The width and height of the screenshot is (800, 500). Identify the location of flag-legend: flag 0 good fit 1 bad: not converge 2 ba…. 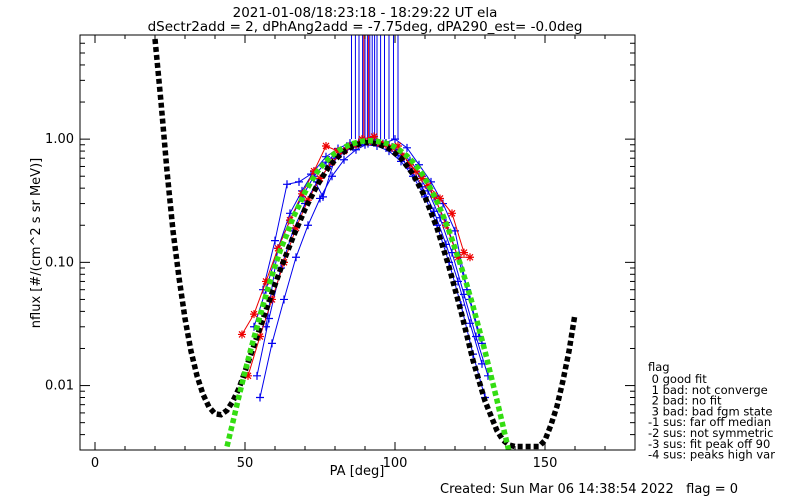
(711, 411).